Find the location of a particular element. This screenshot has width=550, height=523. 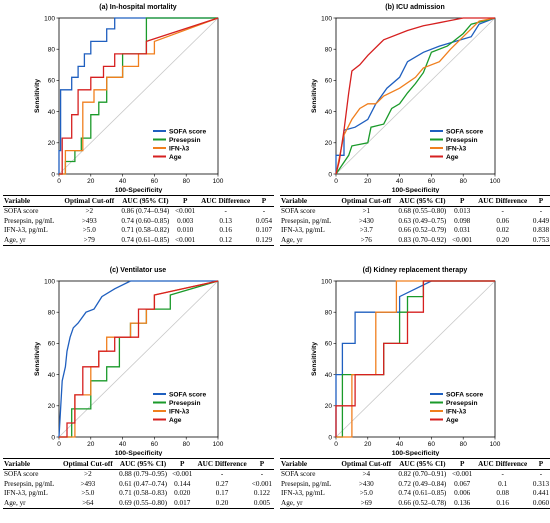

table-header: Variable is located at coordinates (309, 201).